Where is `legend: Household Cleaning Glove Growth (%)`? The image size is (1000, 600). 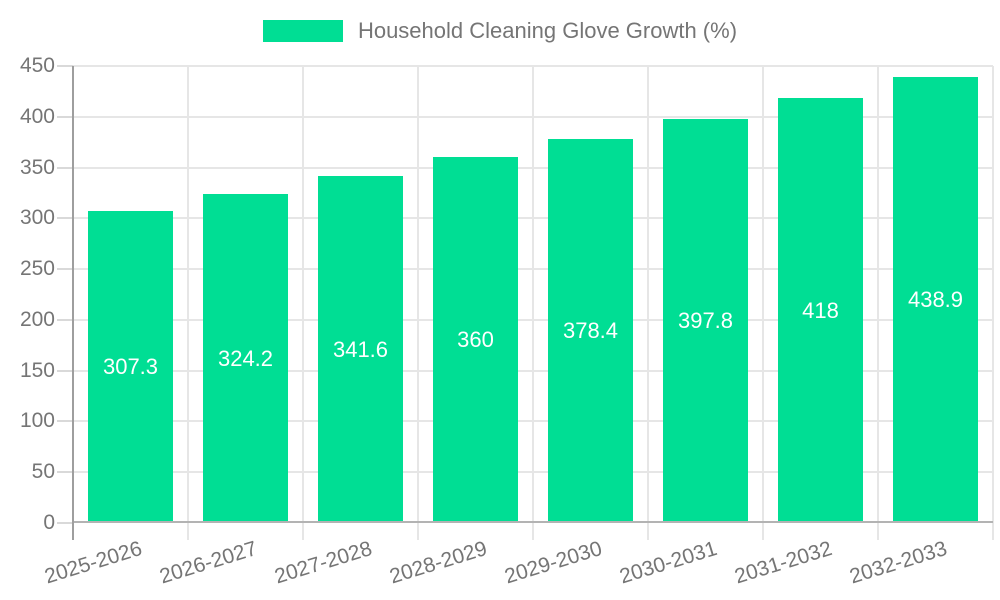 legend: Household Cleaning Glove Growth (%) is located at coordinates (500, 31).